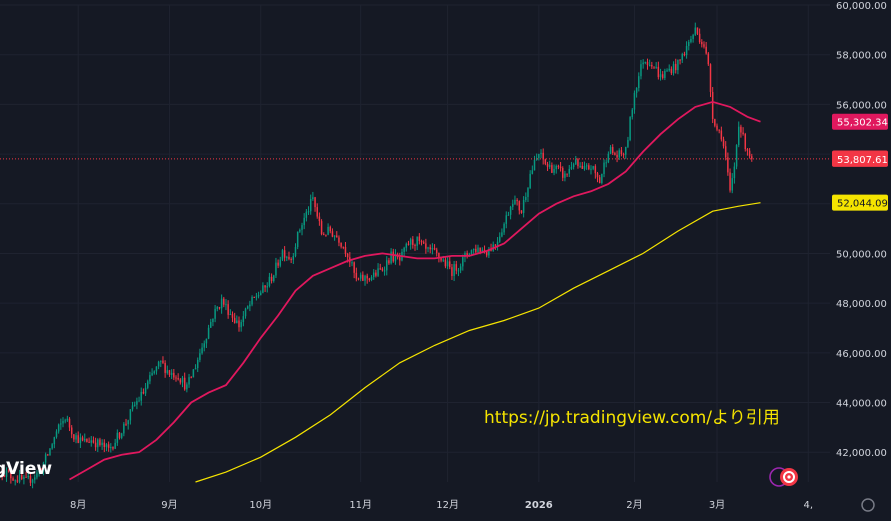 Image resolution: width=891 pixels, height=521 pixels. I want to click on replay-icon, so click(783, 477).